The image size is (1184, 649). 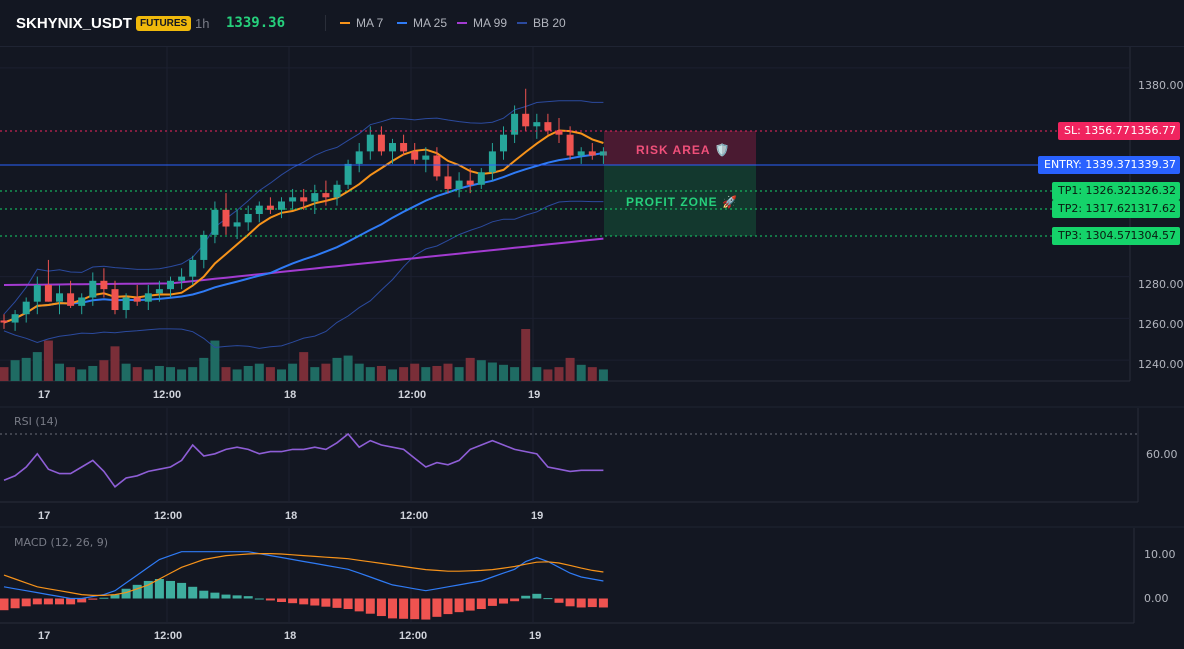 I want to click on price-axis-label: 1260.00, so click(x=1161, y=324).